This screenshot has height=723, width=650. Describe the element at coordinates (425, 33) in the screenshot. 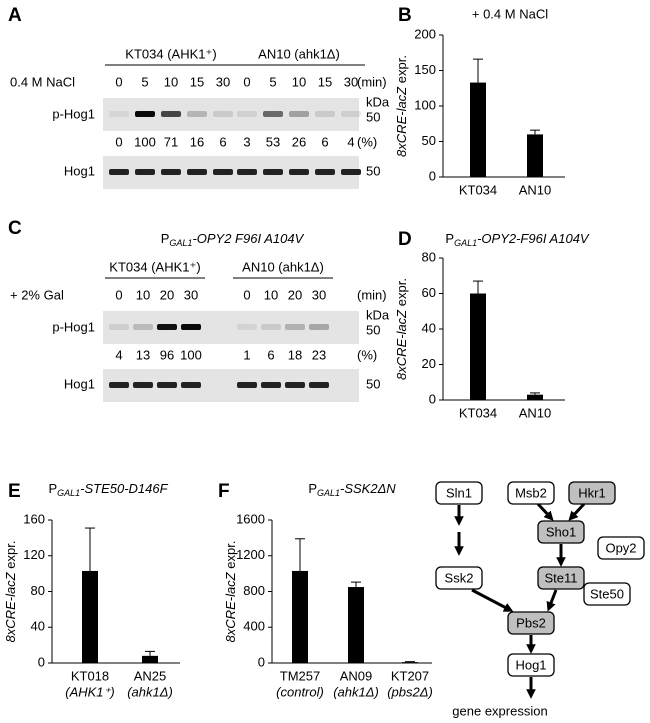

I see `y-tick-label: 200` at that location.